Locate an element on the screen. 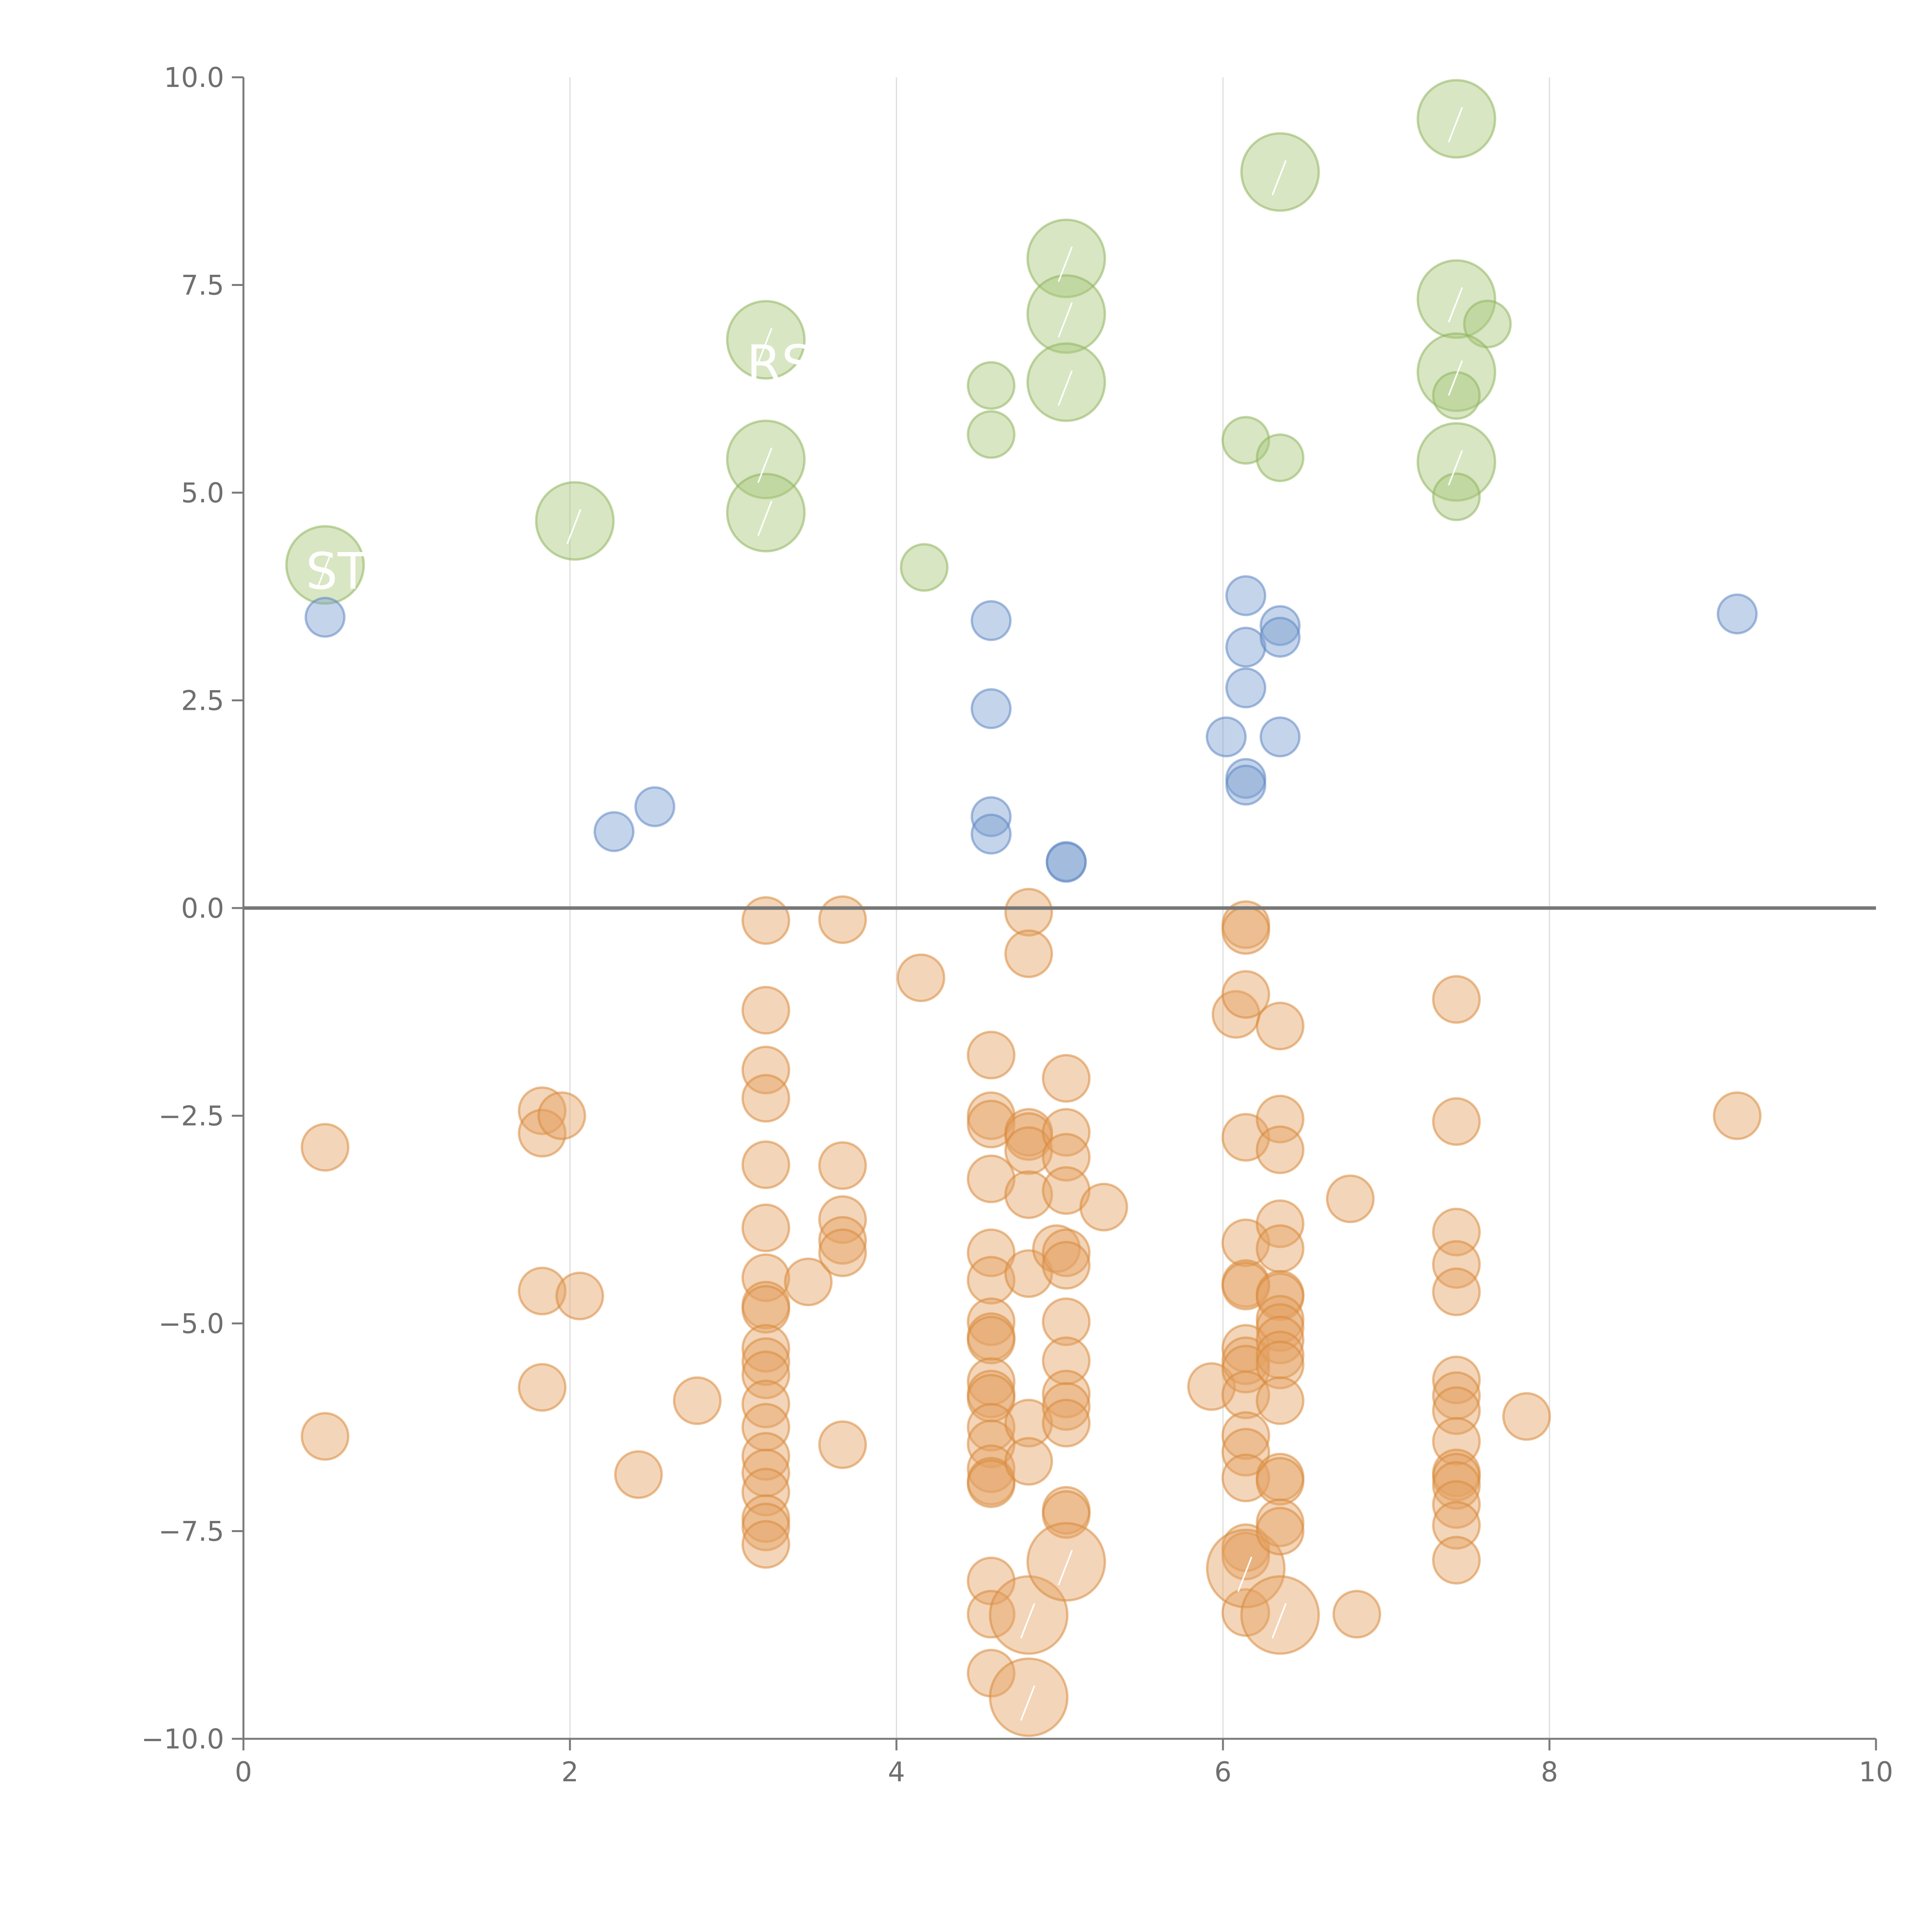  y-tick-label: 0.0 is located at coordinates (202, 908).